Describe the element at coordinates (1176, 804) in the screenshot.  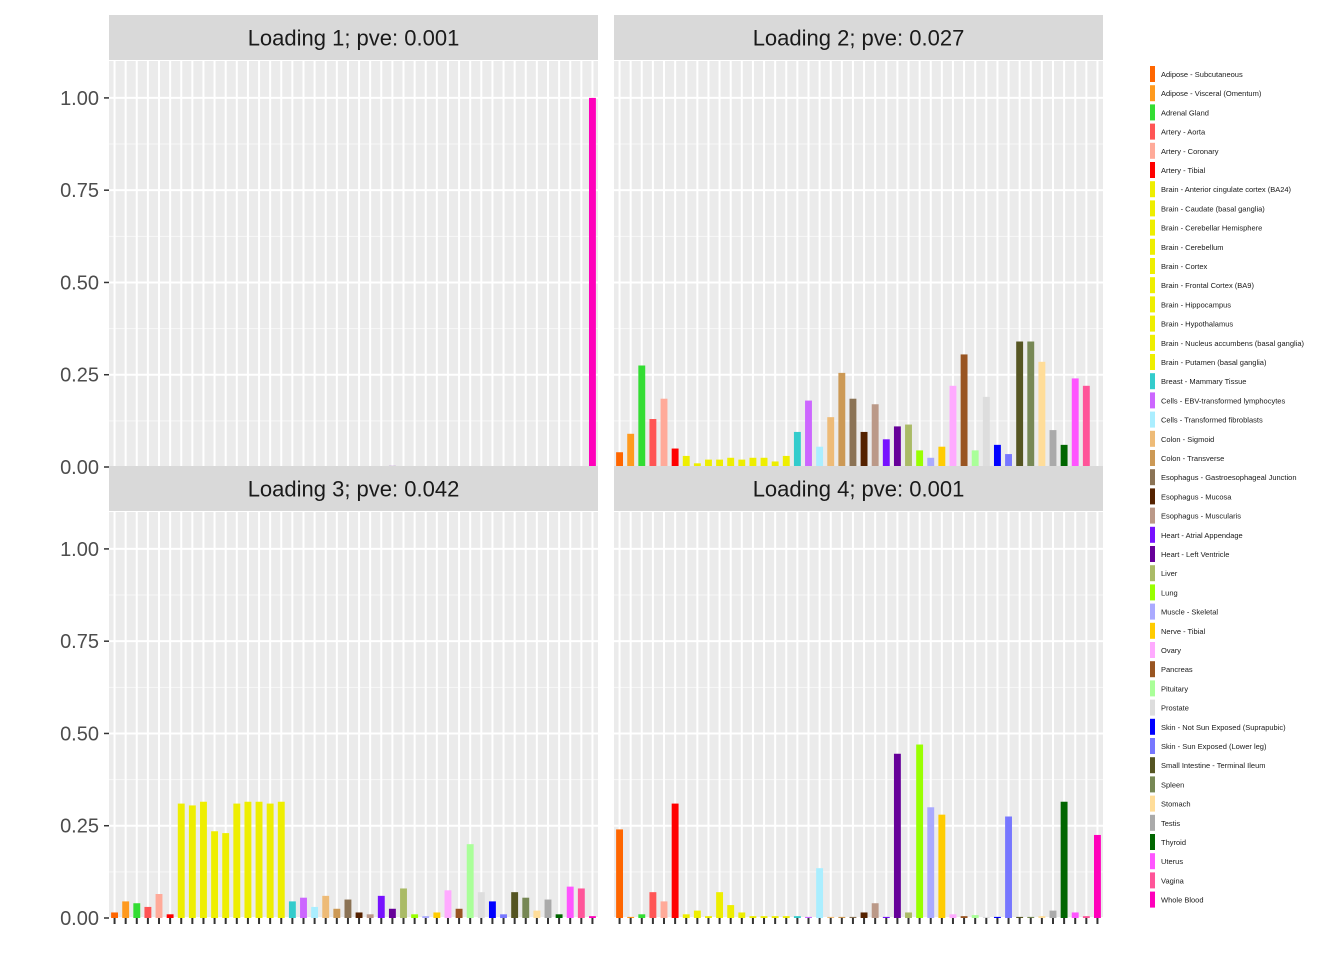
I see `legend-label: Stomach` at that location.